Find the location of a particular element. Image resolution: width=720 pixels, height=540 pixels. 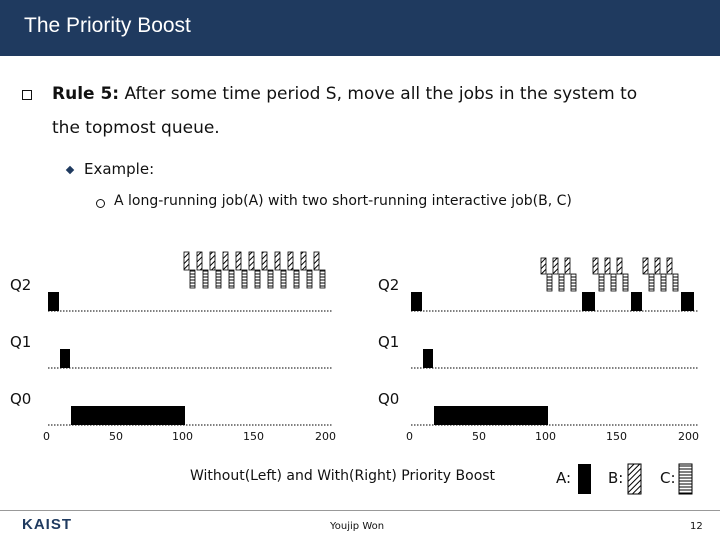

queue-label-q1-left: Q1 is located at coordinates (21, 342).